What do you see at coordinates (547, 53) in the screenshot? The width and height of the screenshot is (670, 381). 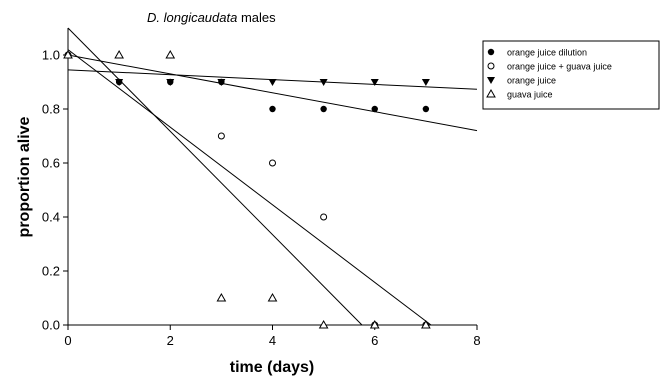 I see `legend-label: orange juice dilution` at bounding box center [547, 53].